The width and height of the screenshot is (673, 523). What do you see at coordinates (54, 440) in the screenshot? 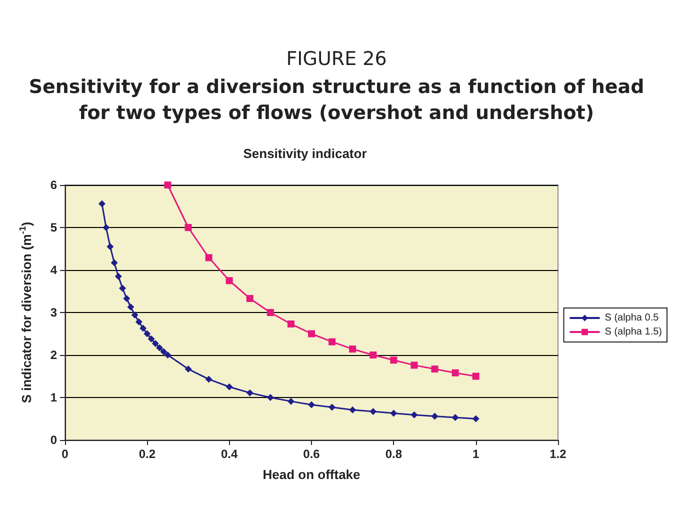
I see `y-tick-label: 0` at bounding box center [54, 440].